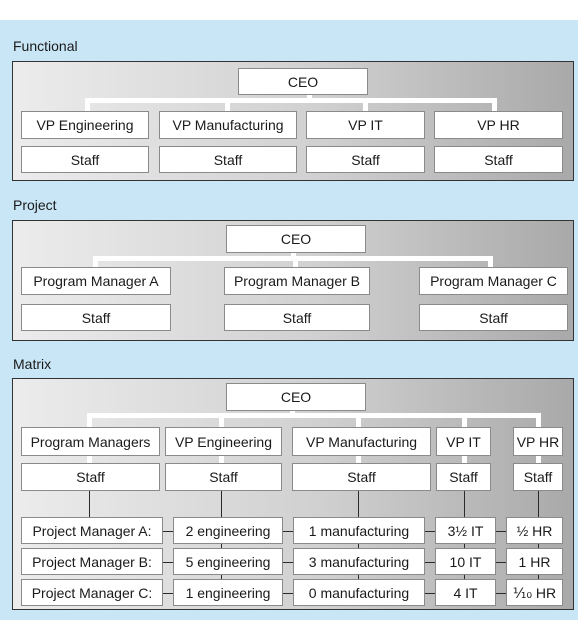 Image resolution: width=578 pixels, height=620 pixels. Describe the element at coordinates (92, 561) in the screenshot. I see `matrix-row-2-manager: Project Manager B:` at that location.